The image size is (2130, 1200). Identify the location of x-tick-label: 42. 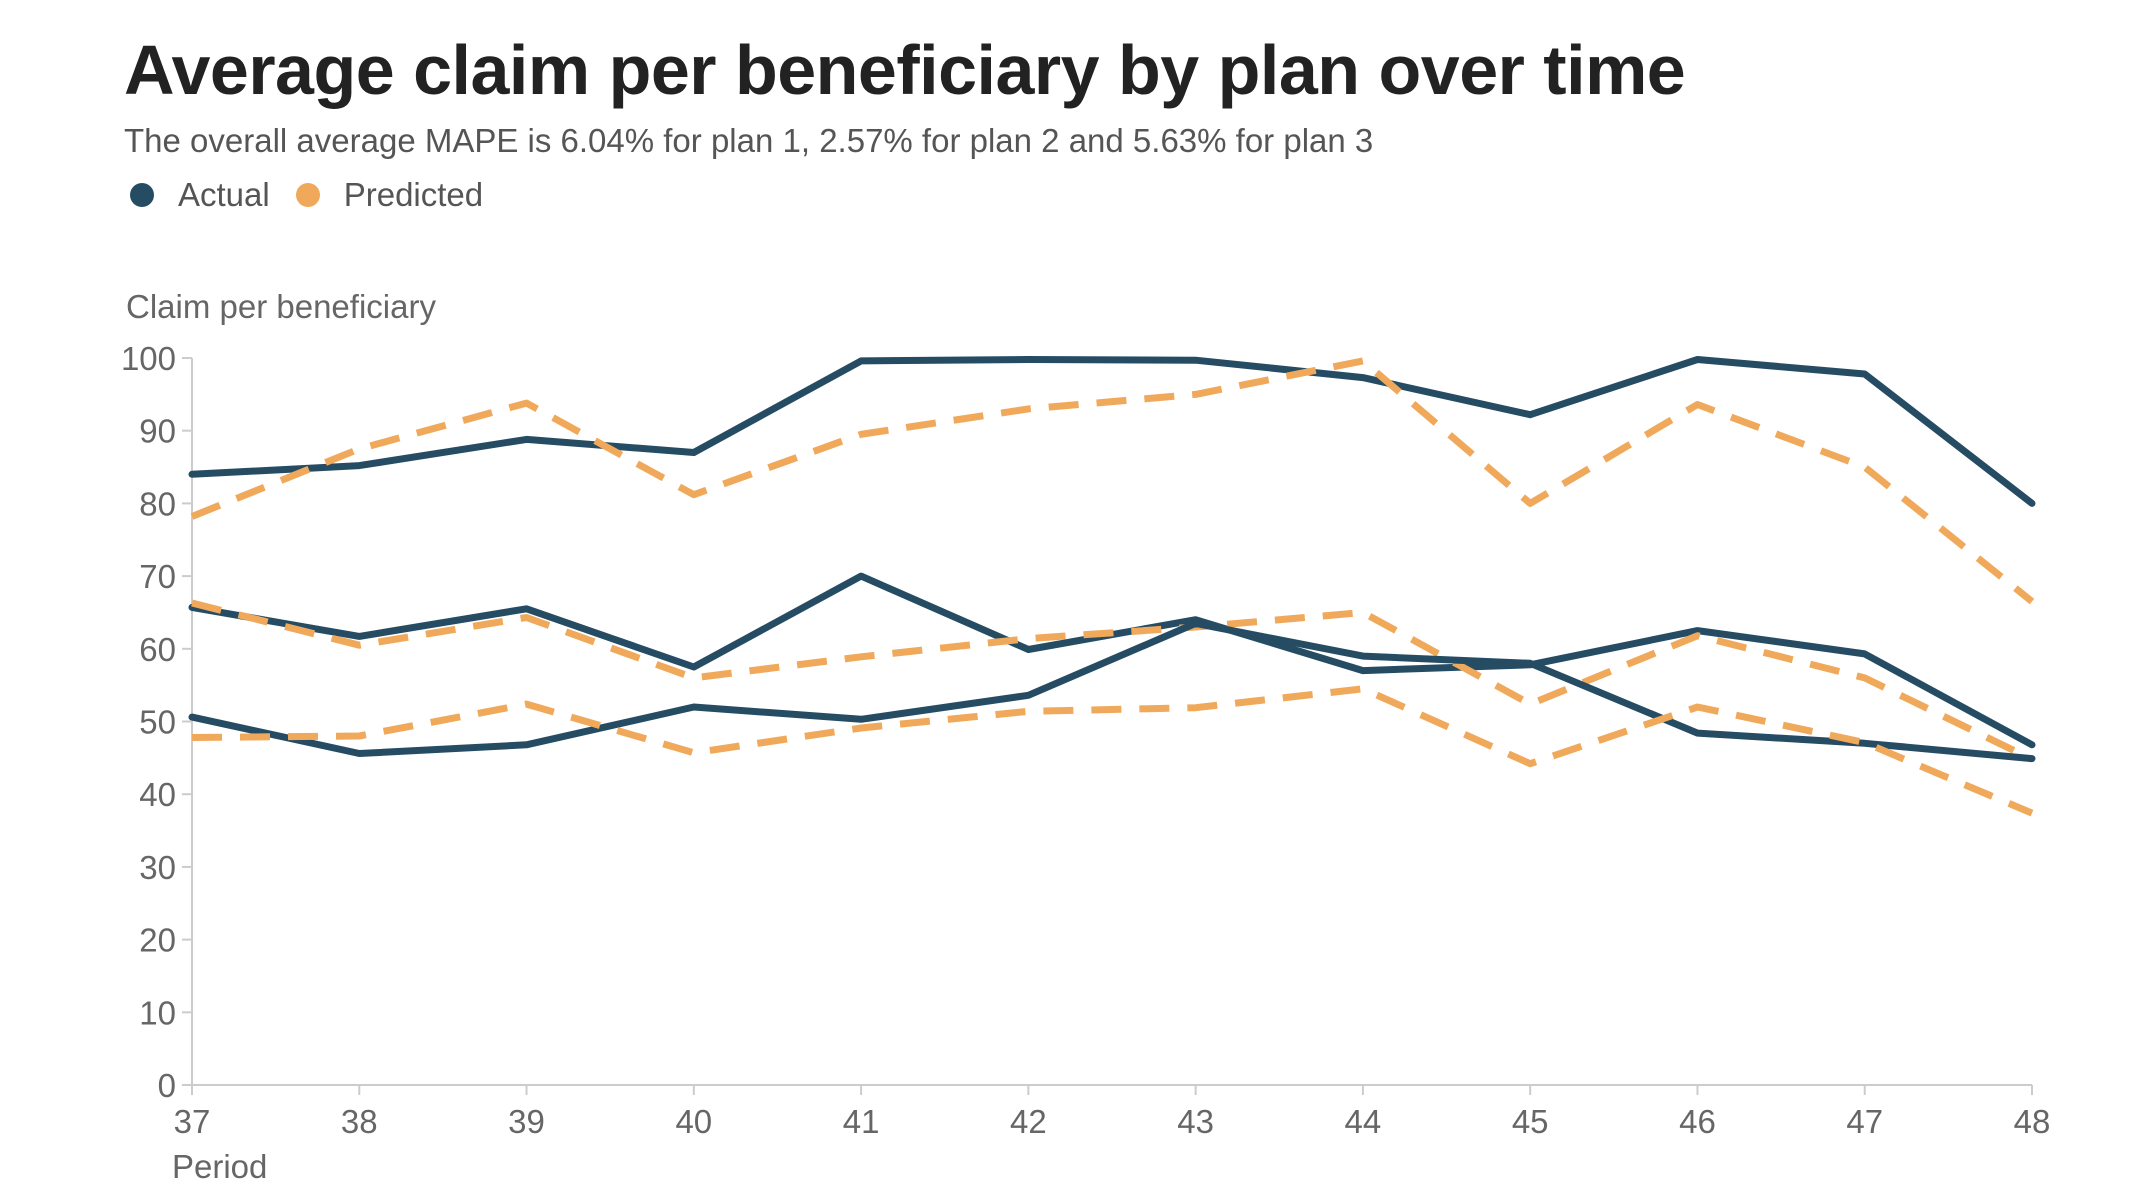
(1028, 1121).